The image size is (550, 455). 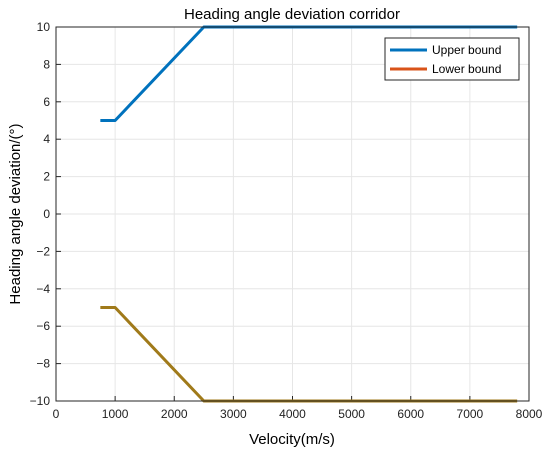 What do you see at coordinates (40, 401) in the screenshot?
I see `y-tick-label: −10` at bounding box center [40, 401].